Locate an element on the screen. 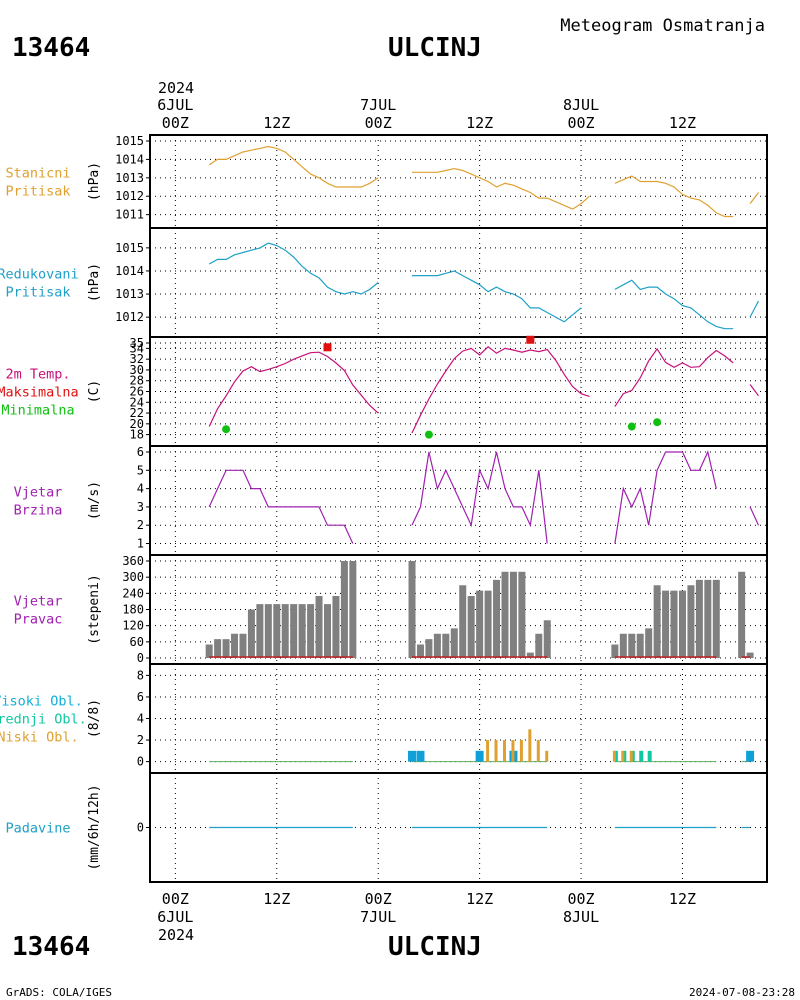  panel-label: Niski Obl. is located at coordinates (39, 738).